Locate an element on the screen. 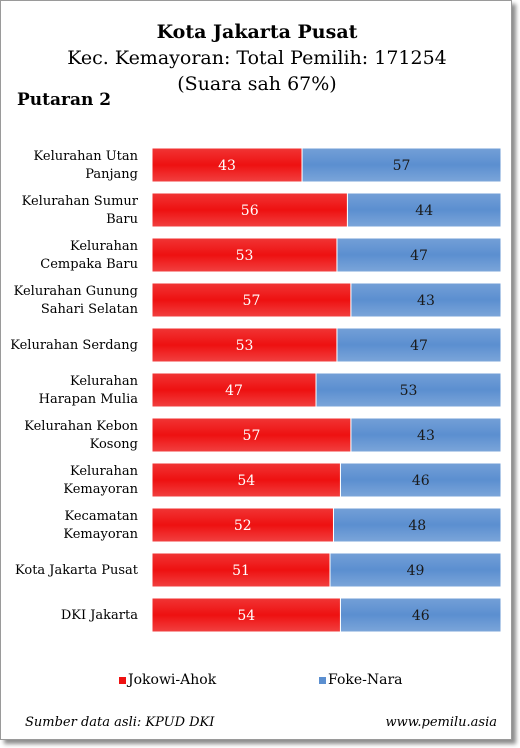 This screenshot has width=520, height=748. value-label: 51 is located at coordinates (241, 571).